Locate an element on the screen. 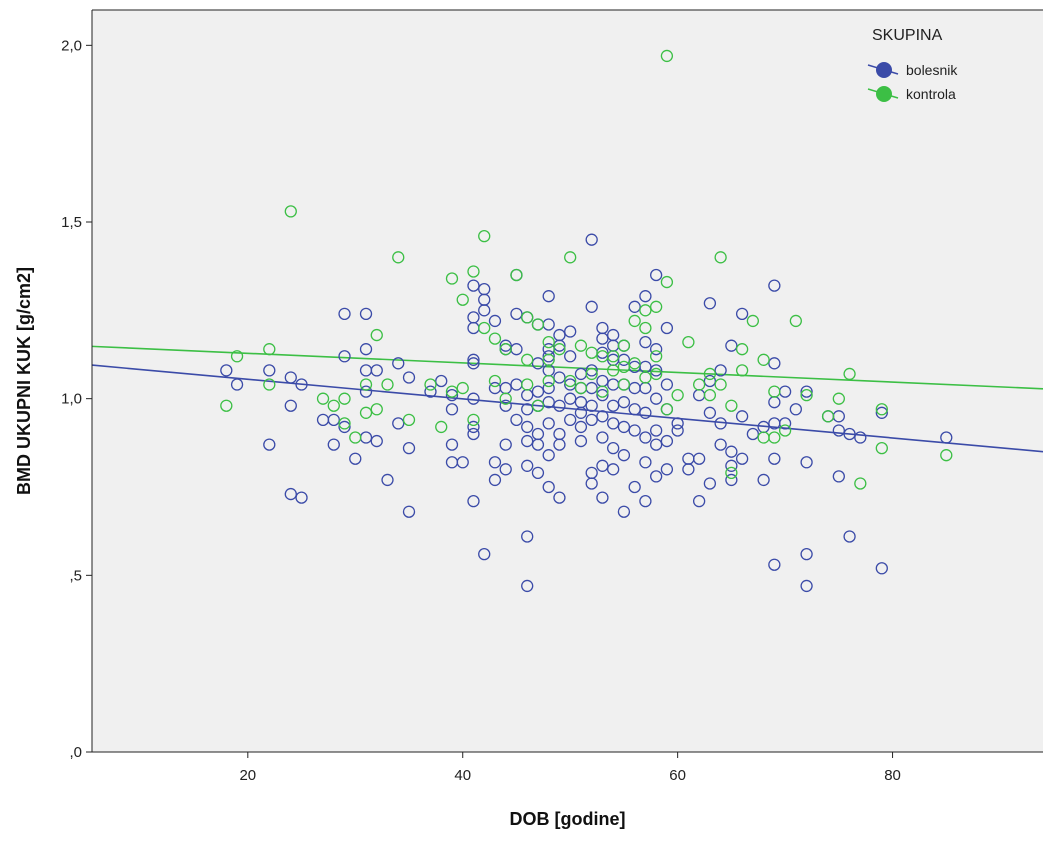 The width and height of the screenshot is (1043, 844). y-tick-label: 1,0 is located at coordinates (71, 399).